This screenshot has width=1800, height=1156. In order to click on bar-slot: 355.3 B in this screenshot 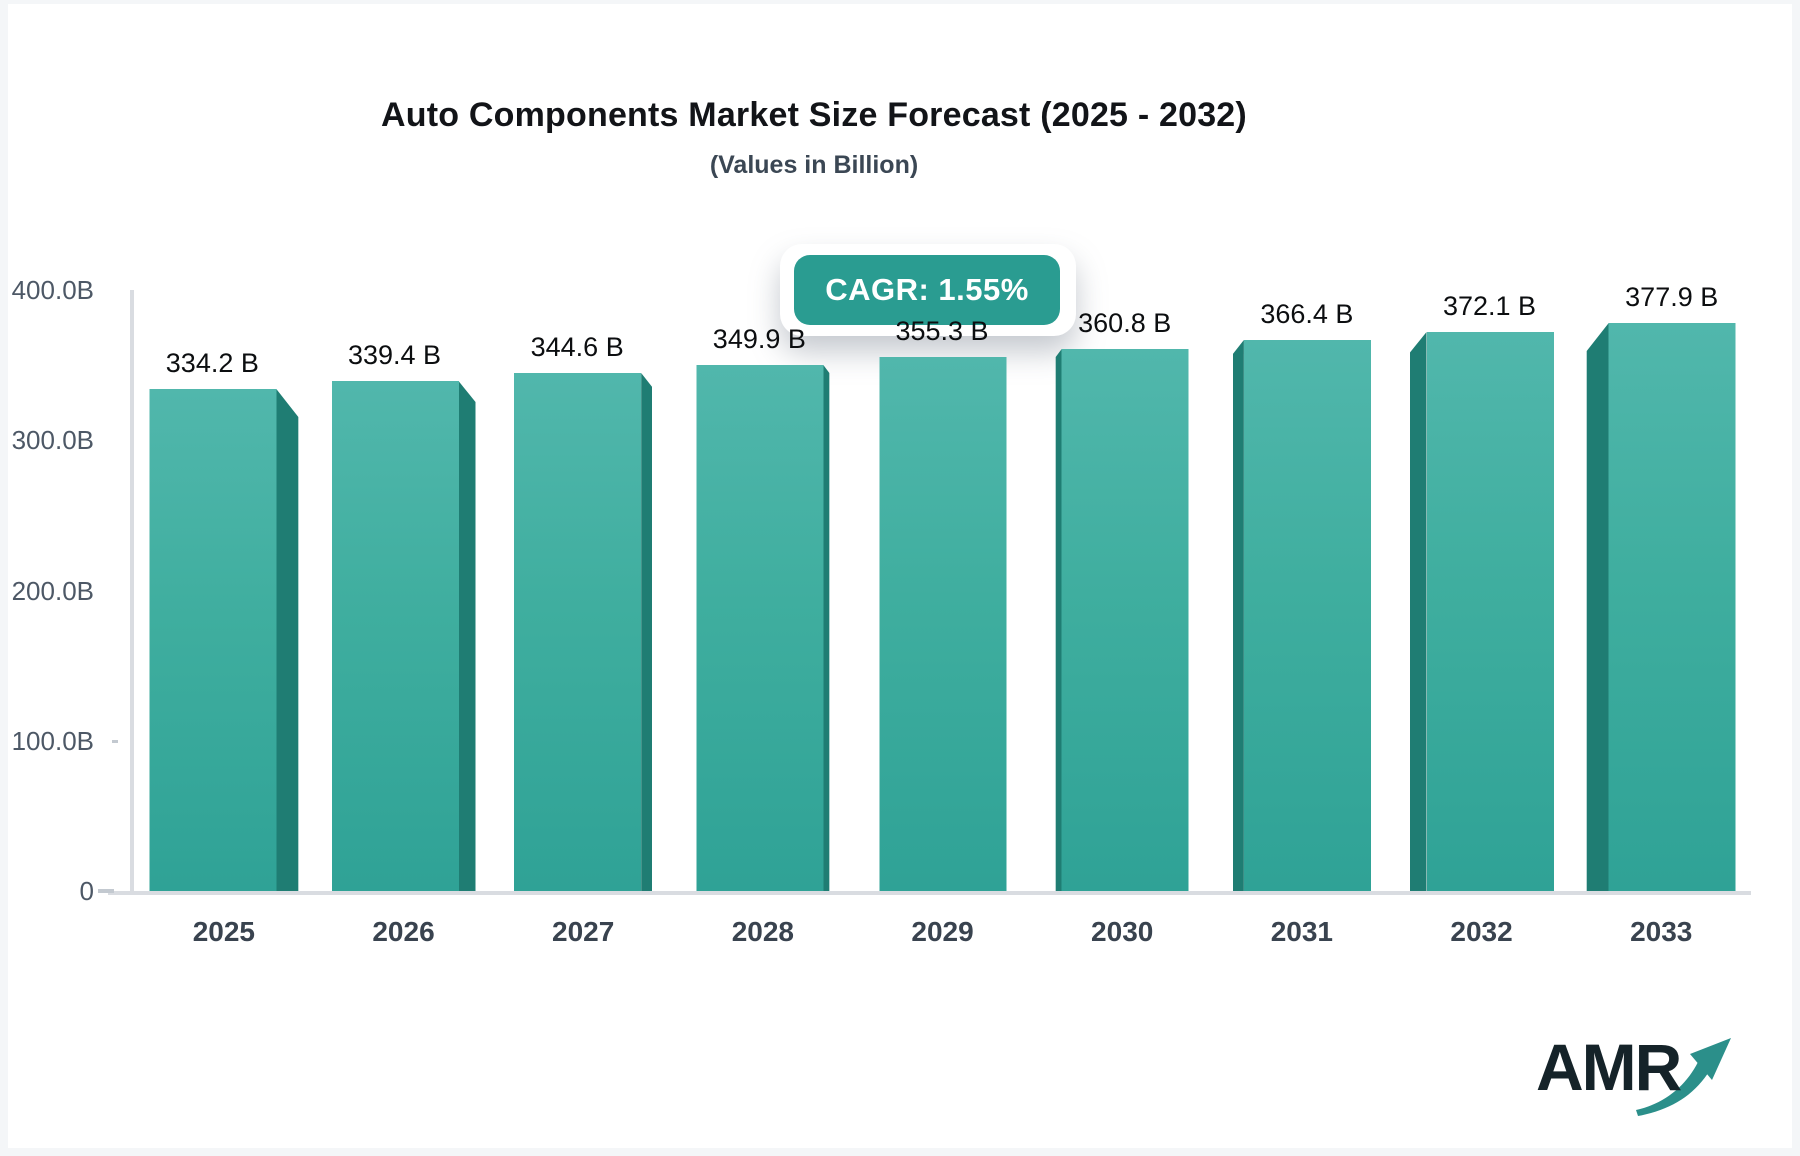, I will do `click(943, 590)`.